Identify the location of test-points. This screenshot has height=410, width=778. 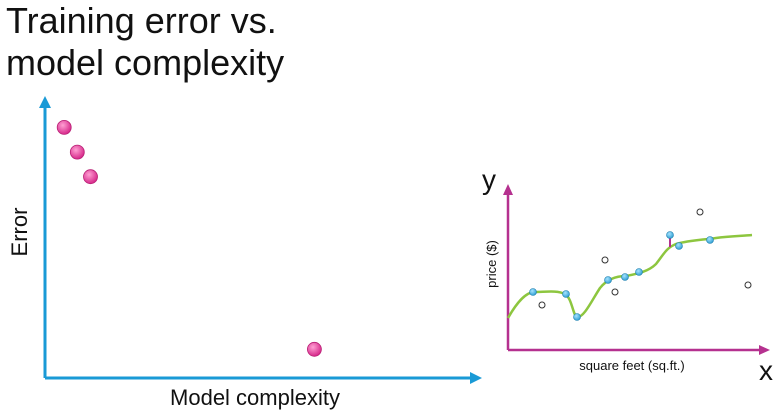
(645, 258).